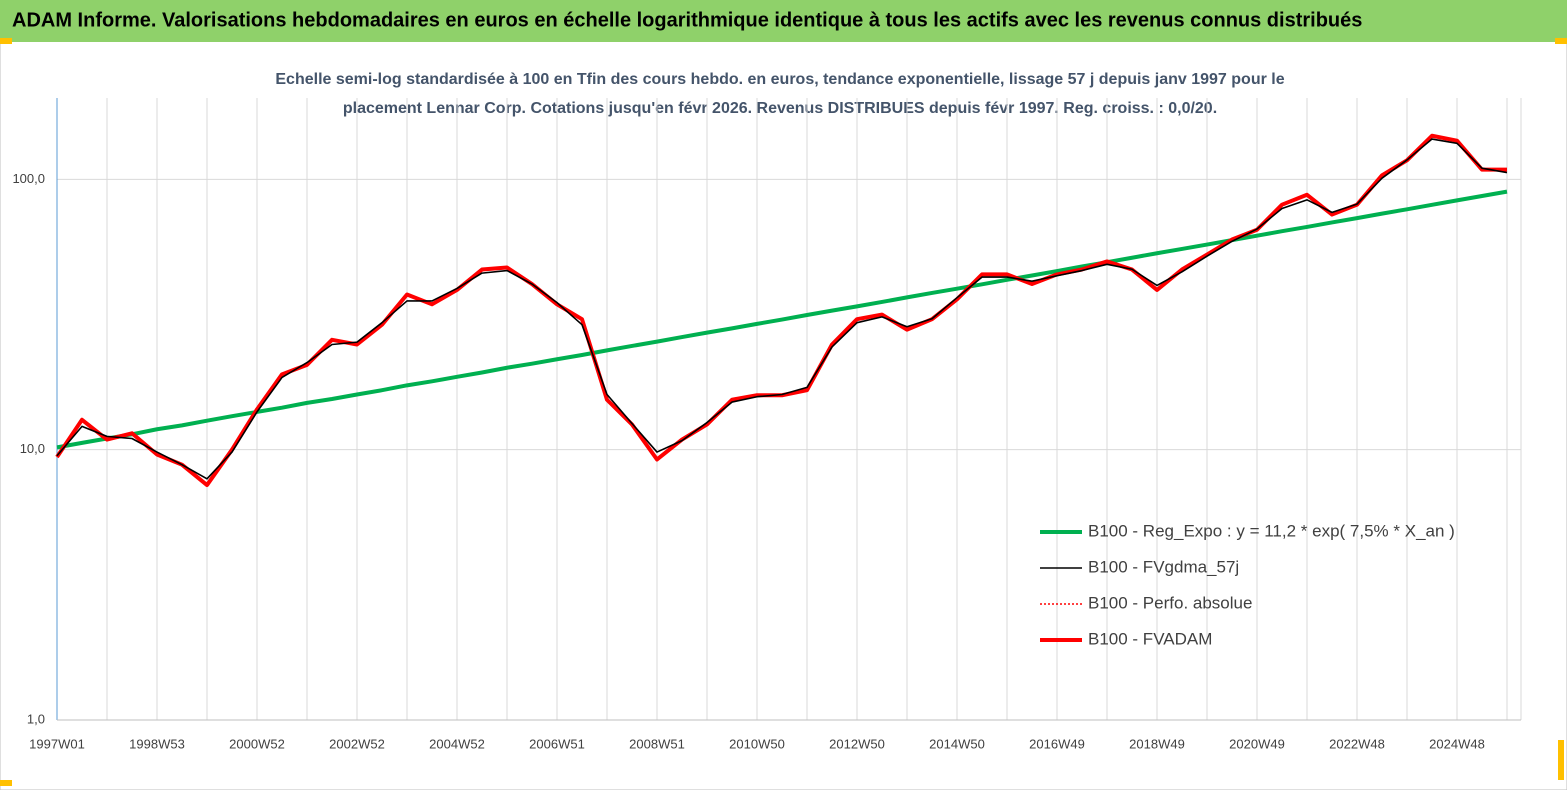 This screenshot has width=1567, height=795. I want to click on x-tick-label: 2010W50, so click(757, 743).